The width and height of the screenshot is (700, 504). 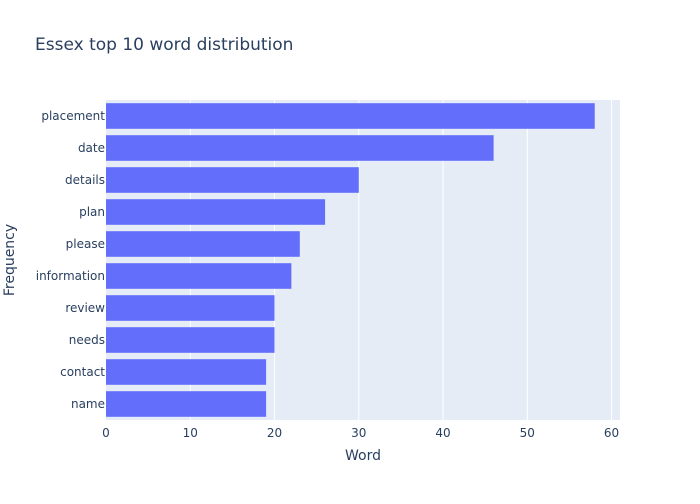 What do you see at coordinates (442, 433) in the screenshot?
I see `x-tick-label: 40` at bounding box center [442, 433].